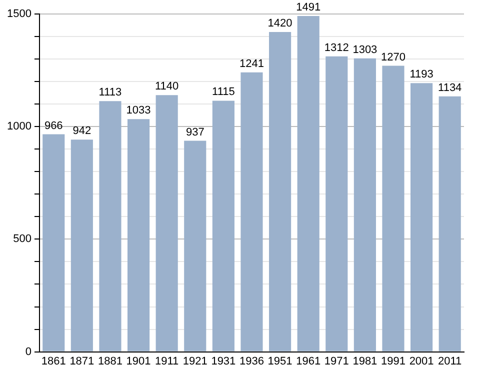  What do you see at coordinates (336, 48) in the screenshot?
I see `data-label: 1312` at bounding box center [336, 48].